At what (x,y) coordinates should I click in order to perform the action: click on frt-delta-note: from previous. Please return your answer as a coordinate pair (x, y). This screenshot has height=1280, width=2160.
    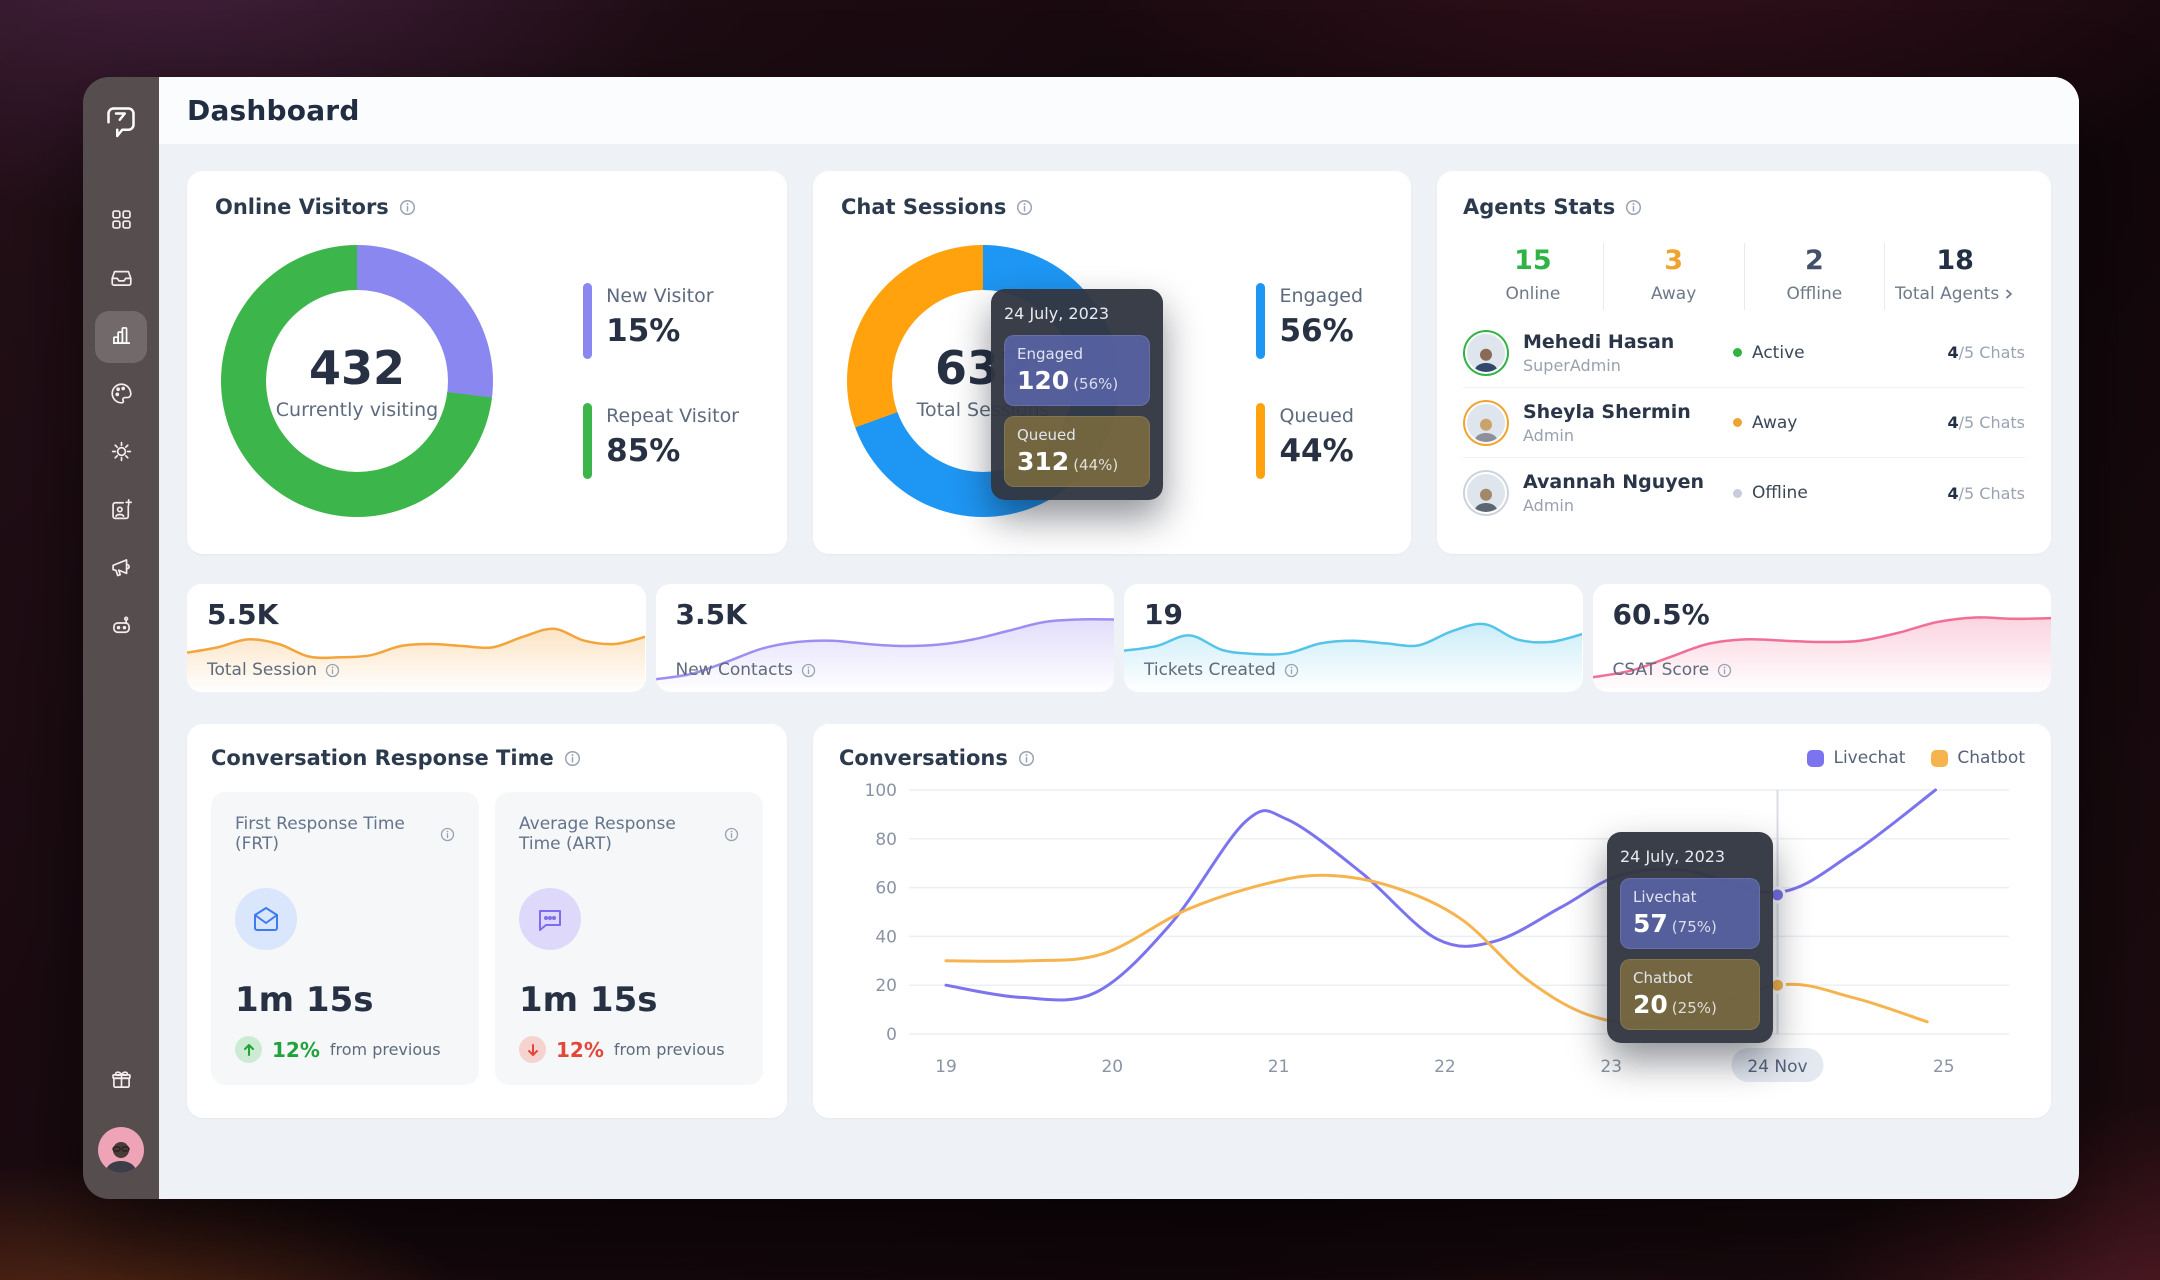
    Looking at the image, I should click on (385, 1049).